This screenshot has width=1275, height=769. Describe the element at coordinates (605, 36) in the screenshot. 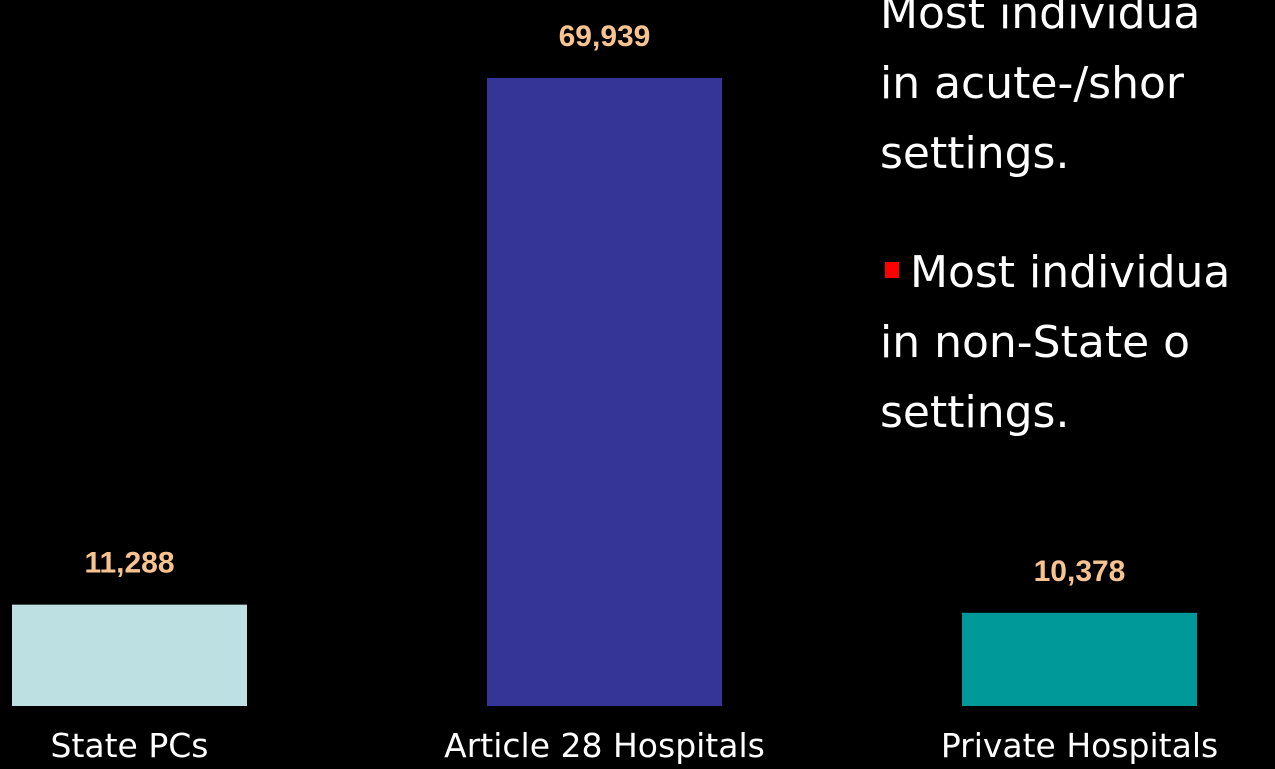

I see `value-label: 69,939` at that location.